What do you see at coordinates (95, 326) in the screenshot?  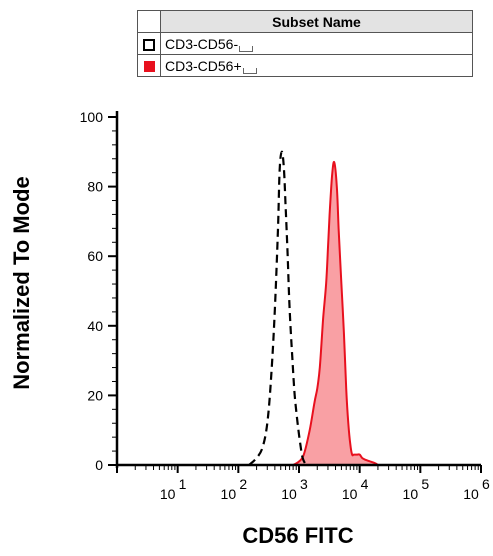 I see `y-tick-label: 40` at bounding box center [95, 326].